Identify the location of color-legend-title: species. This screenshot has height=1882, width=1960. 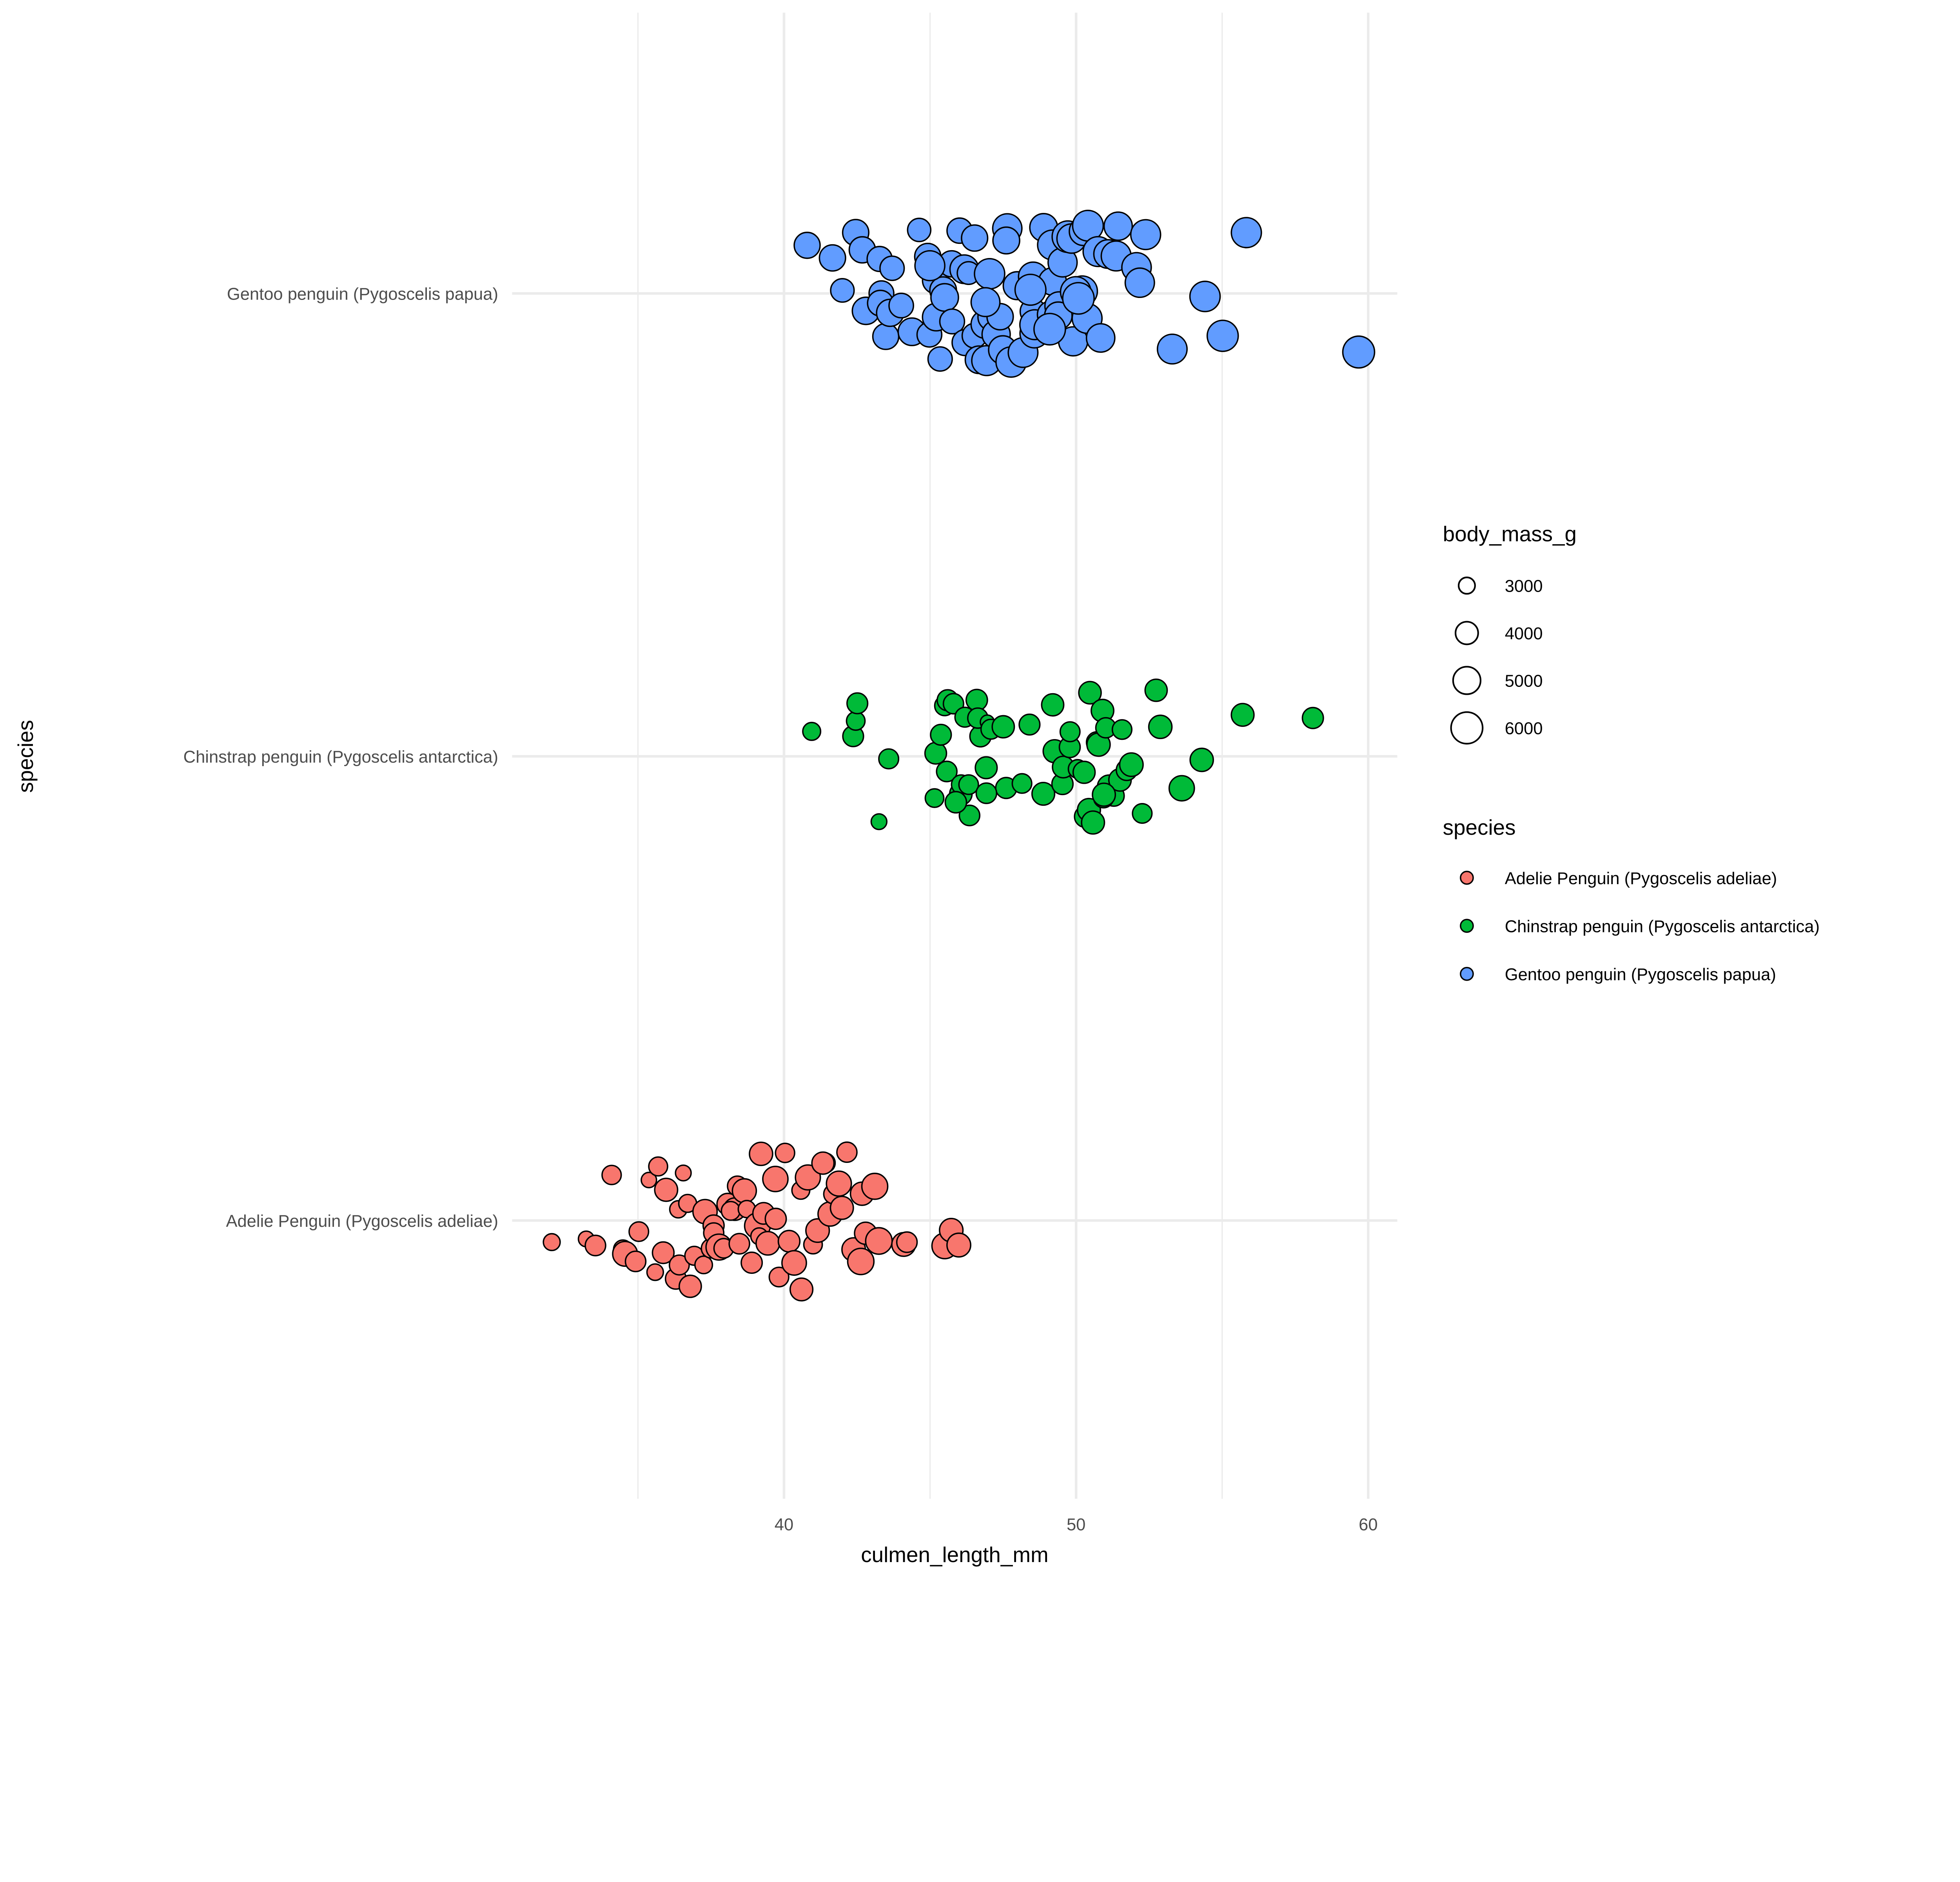
(1479, 827).